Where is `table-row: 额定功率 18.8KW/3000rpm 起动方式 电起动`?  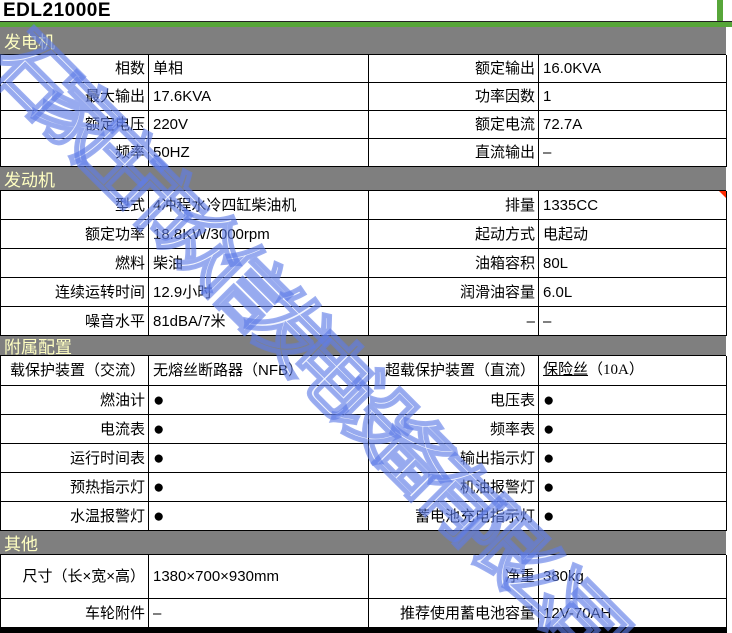 table-row: 额定功率 18.8KW/3000rpm 起动方式 电起动 is located at coordinates (363, 234).